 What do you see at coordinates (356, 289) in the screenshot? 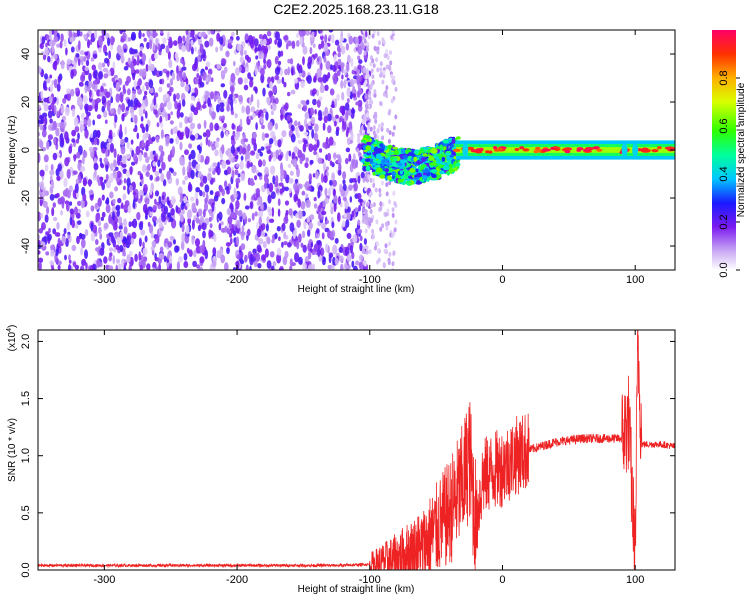
I see `heatmap-xlabel: Height of straight line (km)` at bounding box center [356, 289].